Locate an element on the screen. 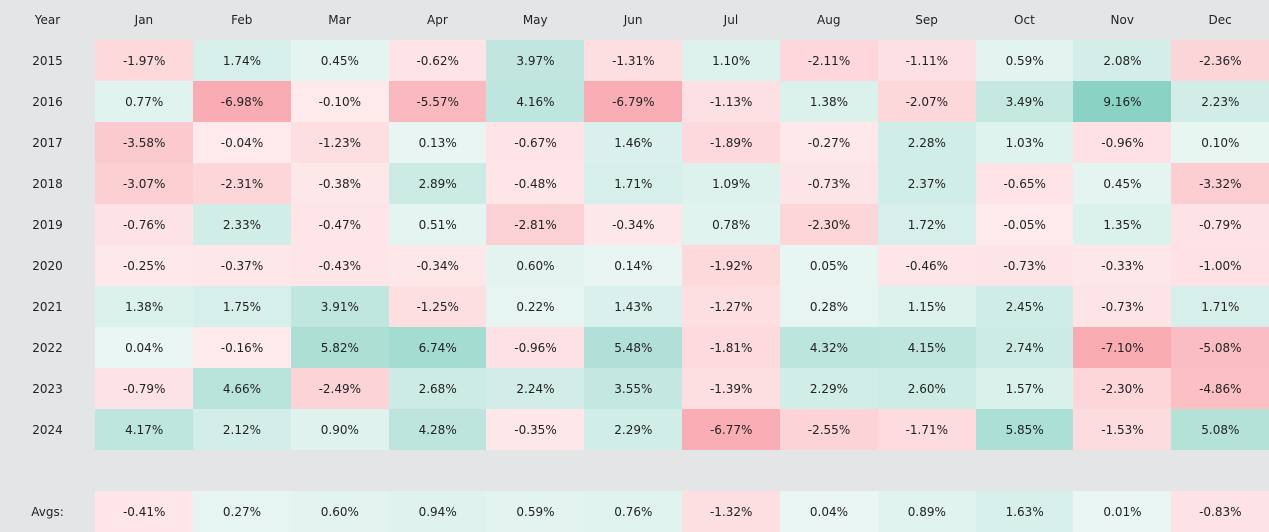 This screenshot has height=532, width=1269. heatmap-cell-2023-sep: 2.60% is located at coordinates (926, 388).